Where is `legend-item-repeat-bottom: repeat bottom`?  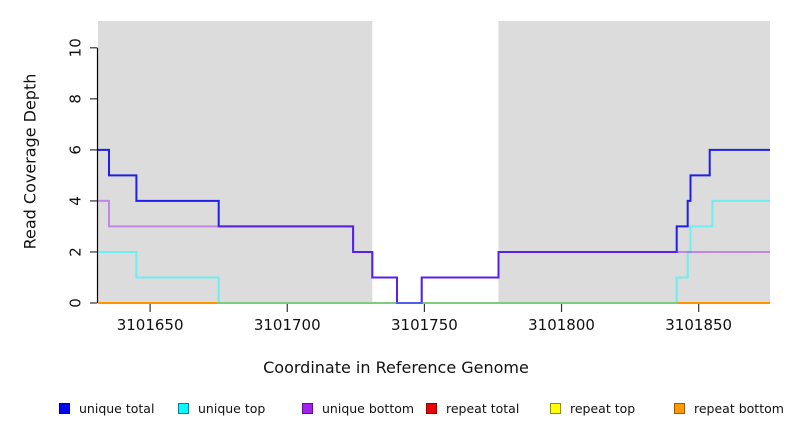 legend-item-repeat-bottom: repeat bottom is located at coordinates (729, 408).